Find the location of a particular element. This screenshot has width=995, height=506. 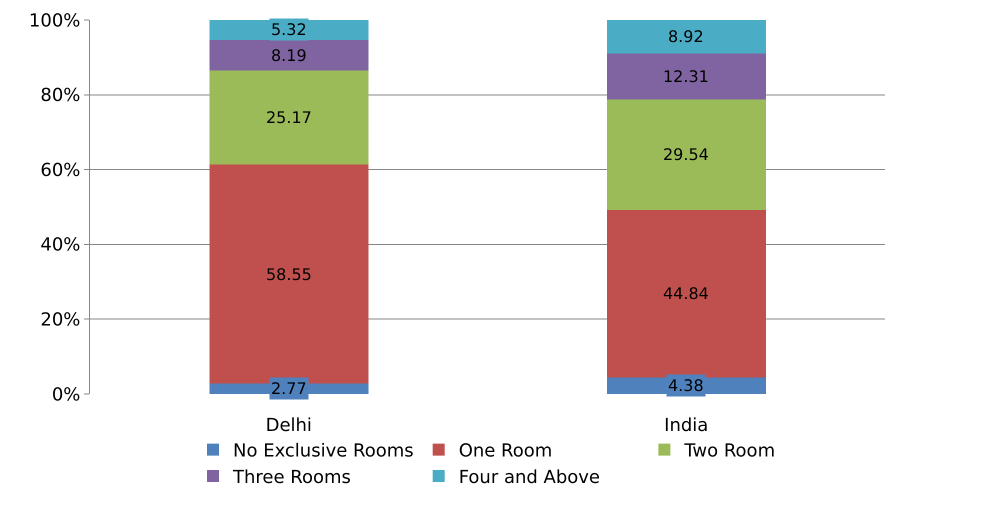

data-label: 25.17 is located at coordinates (289, 117).